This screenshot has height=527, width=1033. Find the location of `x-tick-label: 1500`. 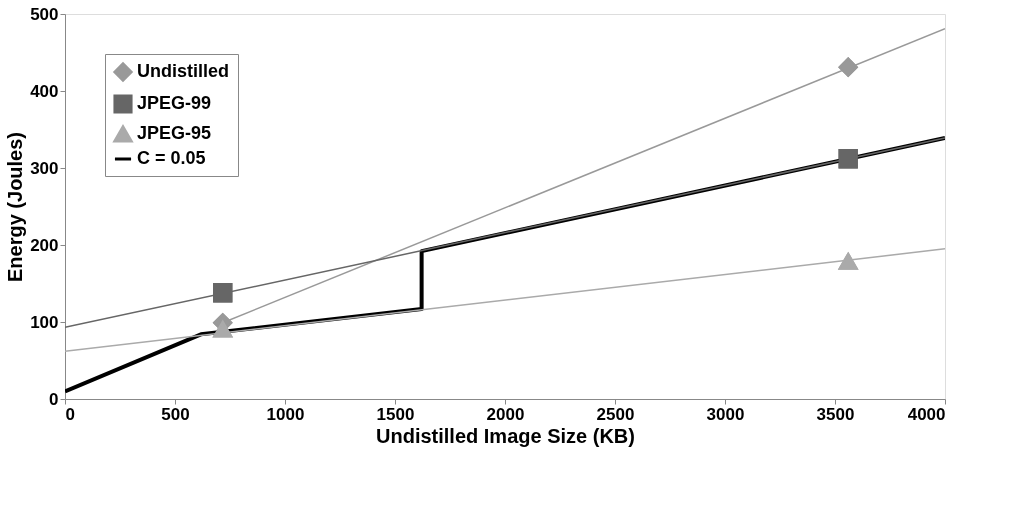

x-tick-label: 1500 is located at coordinates (395, 414).